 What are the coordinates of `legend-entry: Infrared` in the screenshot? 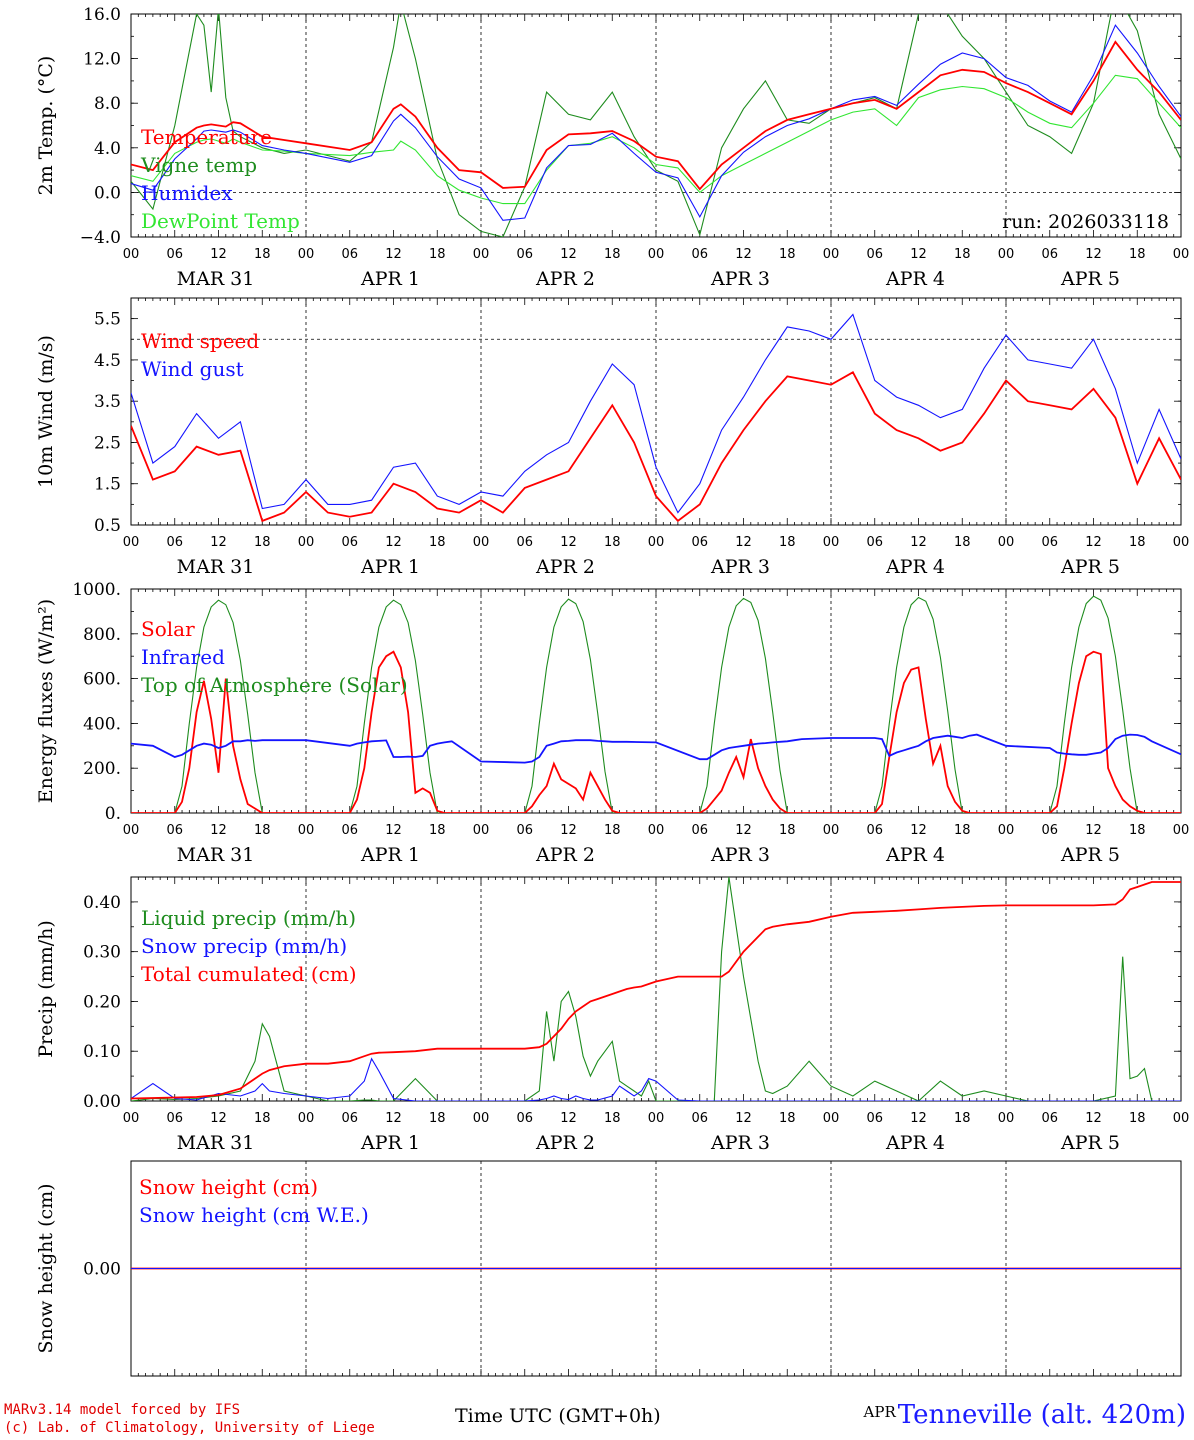 It's located at (183, 657).